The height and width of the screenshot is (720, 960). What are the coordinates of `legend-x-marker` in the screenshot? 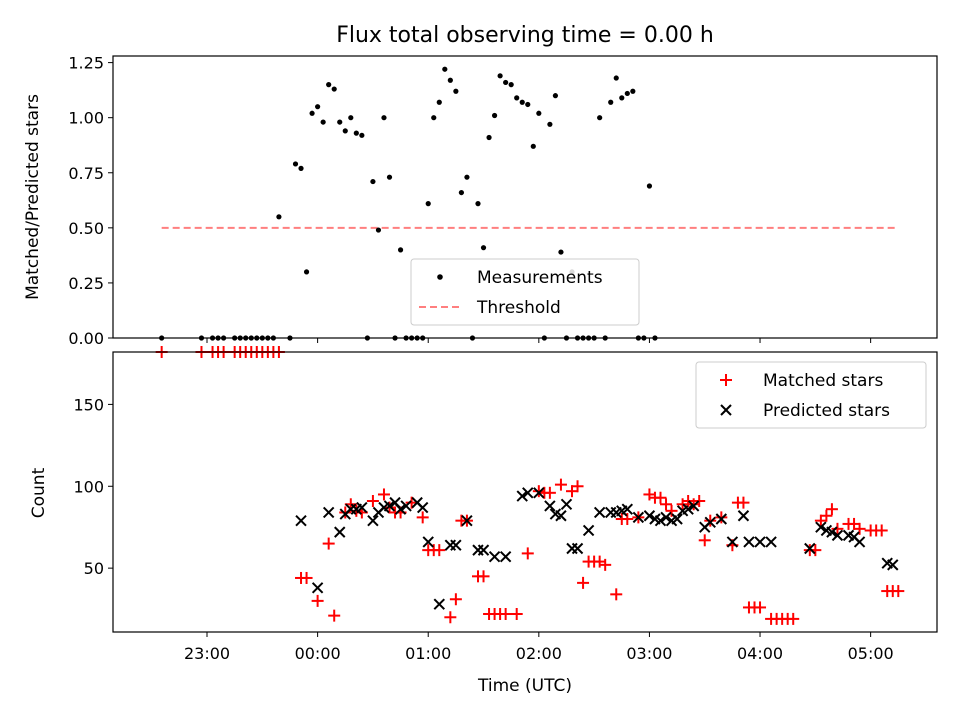 It's located at (726, 410).